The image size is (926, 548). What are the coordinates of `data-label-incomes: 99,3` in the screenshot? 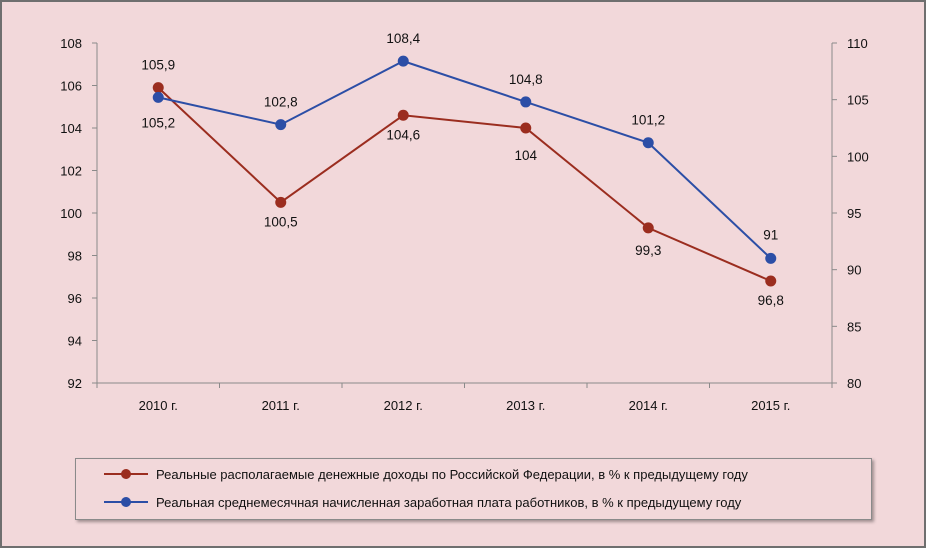 It's located at (648, 250).